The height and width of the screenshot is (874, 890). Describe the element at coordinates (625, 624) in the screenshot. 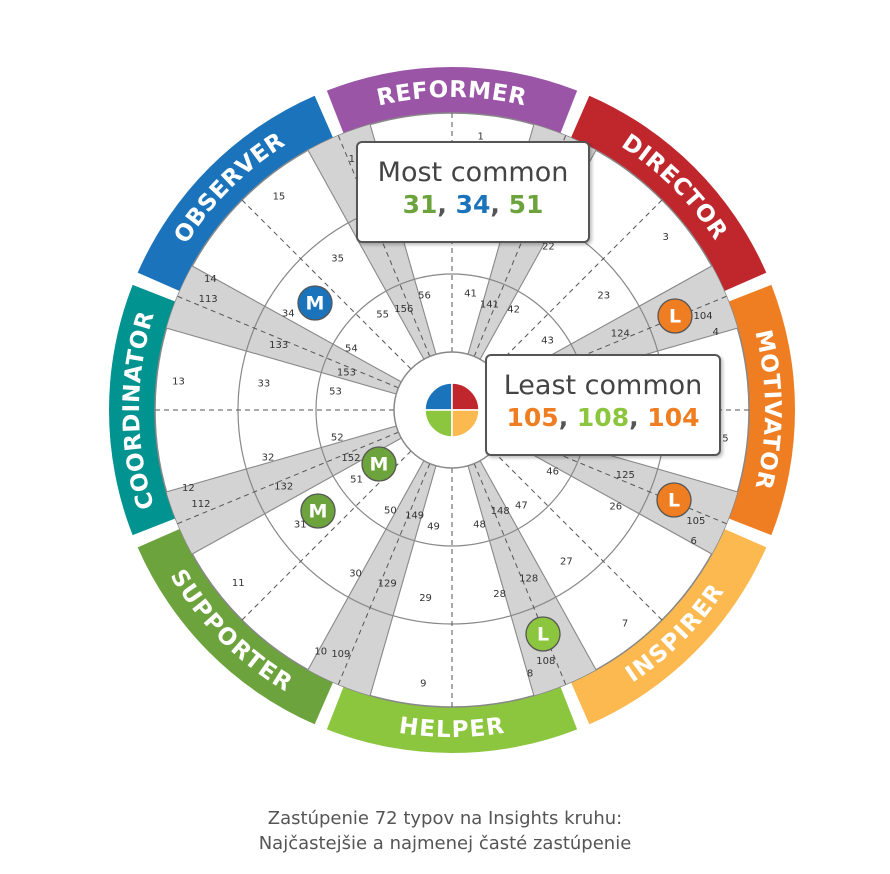

I see `type-number: 7` at that location.